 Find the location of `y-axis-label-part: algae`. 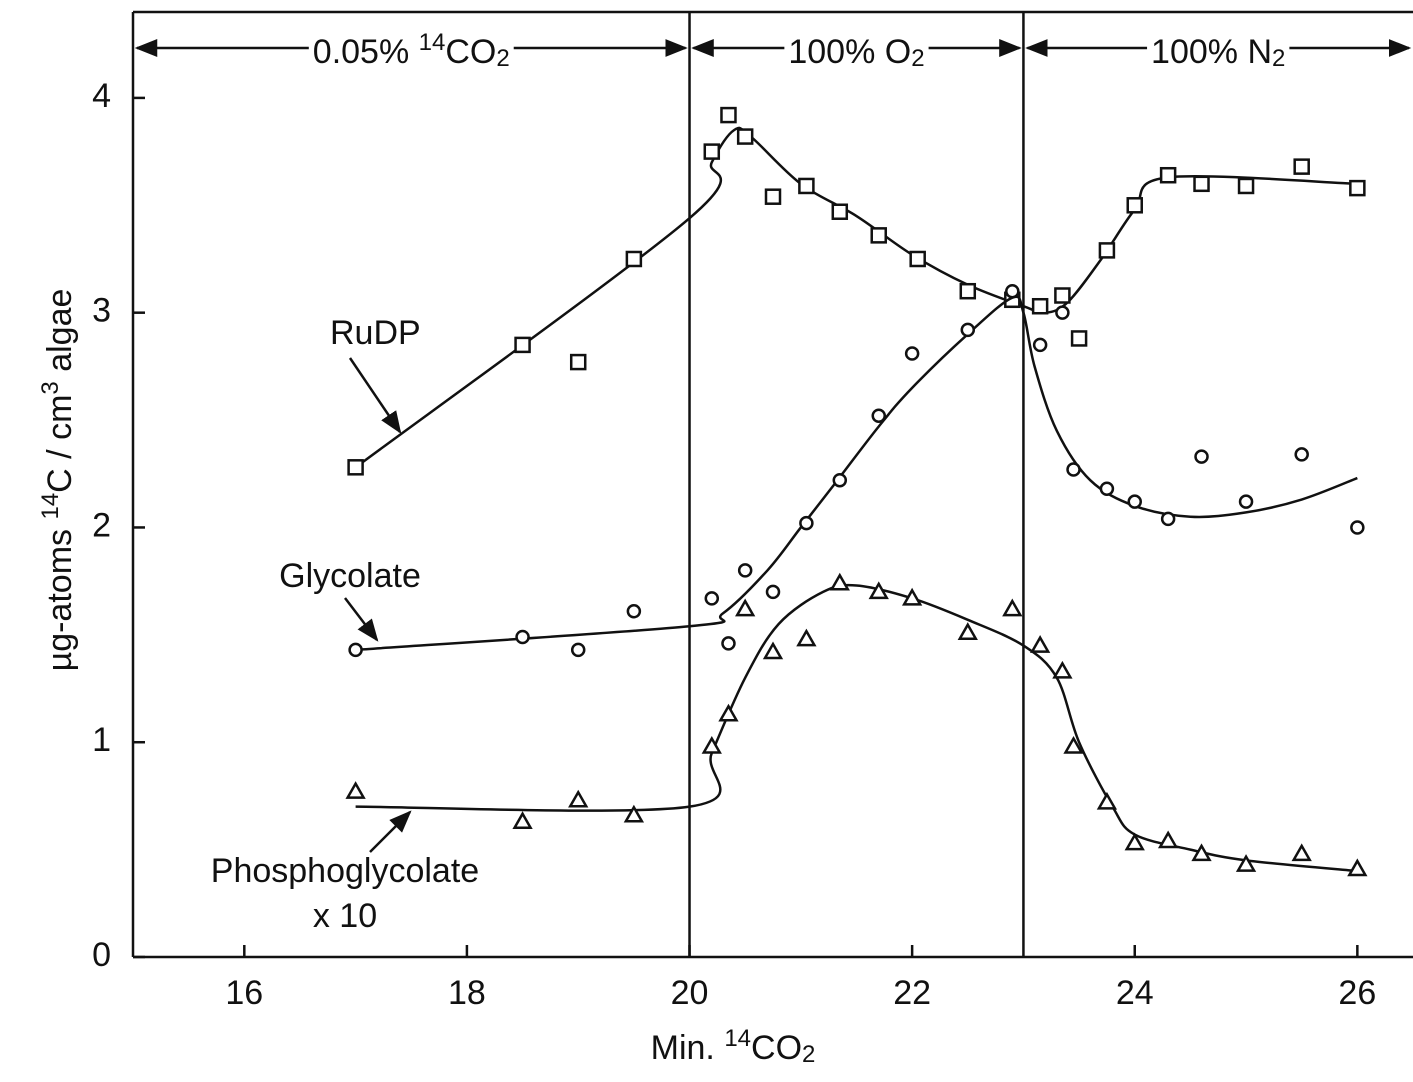

y-axis-label-part: algae is located at coordinates (60, 335).